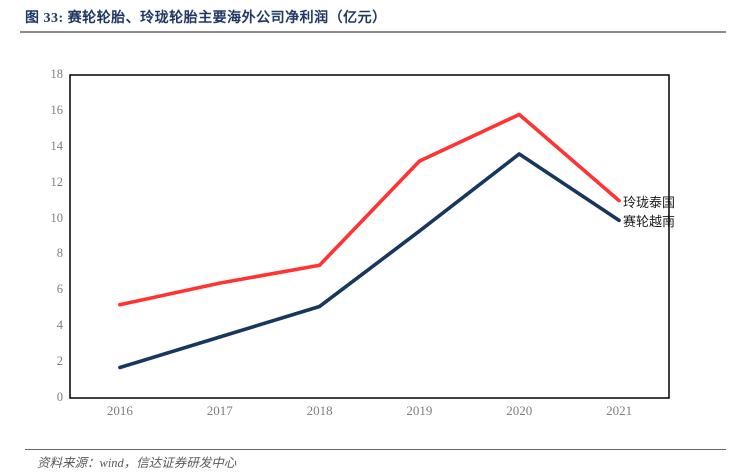 Image resolution: width=733 pixels, height=472 pixels. I want to click on y-axis-tick-label: 2, so click(59, 361).